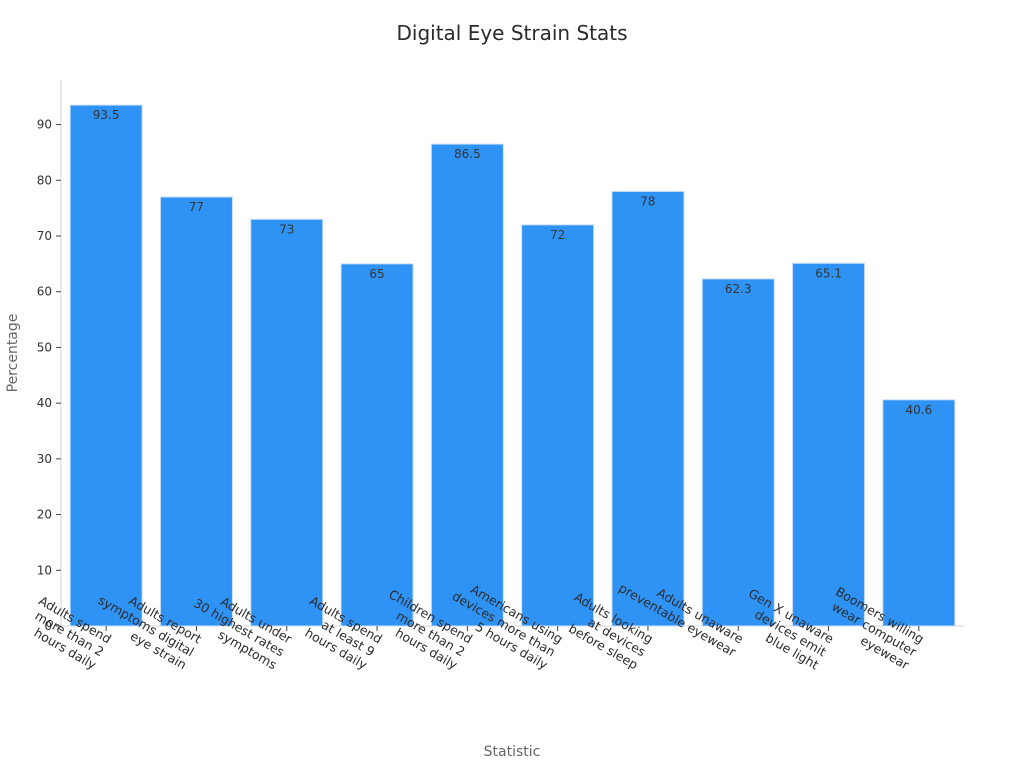 This screenshot has width=1024, height=768. I want to click on data-label: 72, so click(557, 235).